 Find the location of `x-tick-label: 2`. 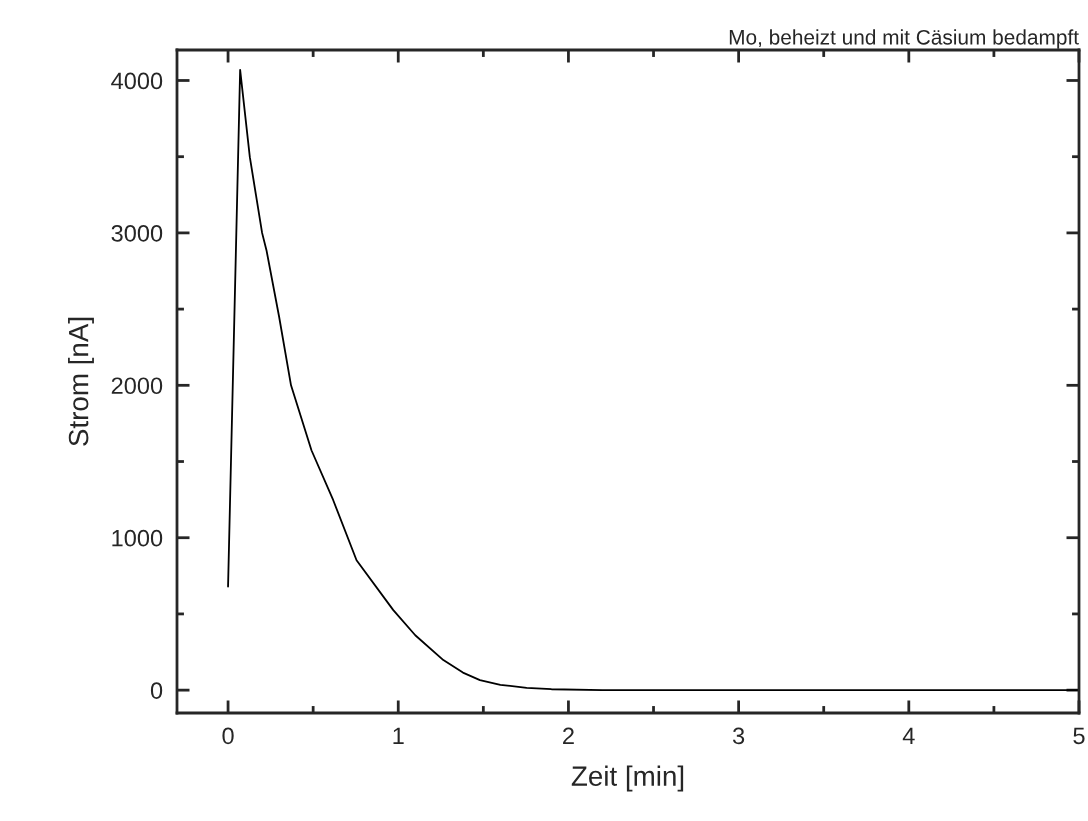

x-tick-label: 2 is located at coordinates (568, 735).